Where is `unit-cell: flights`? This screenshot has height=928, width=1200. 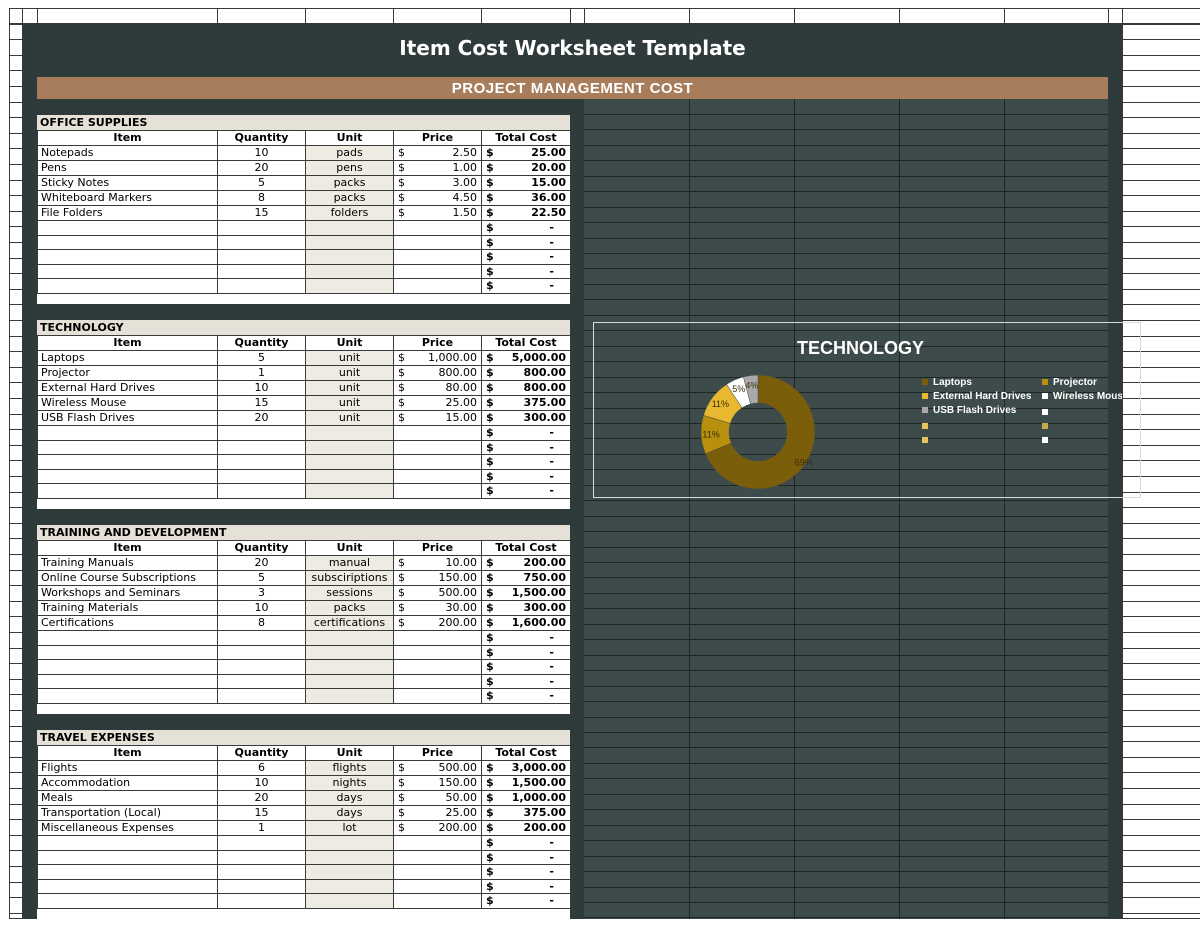
unit-cell: flights is located at coordinates (349, 768).